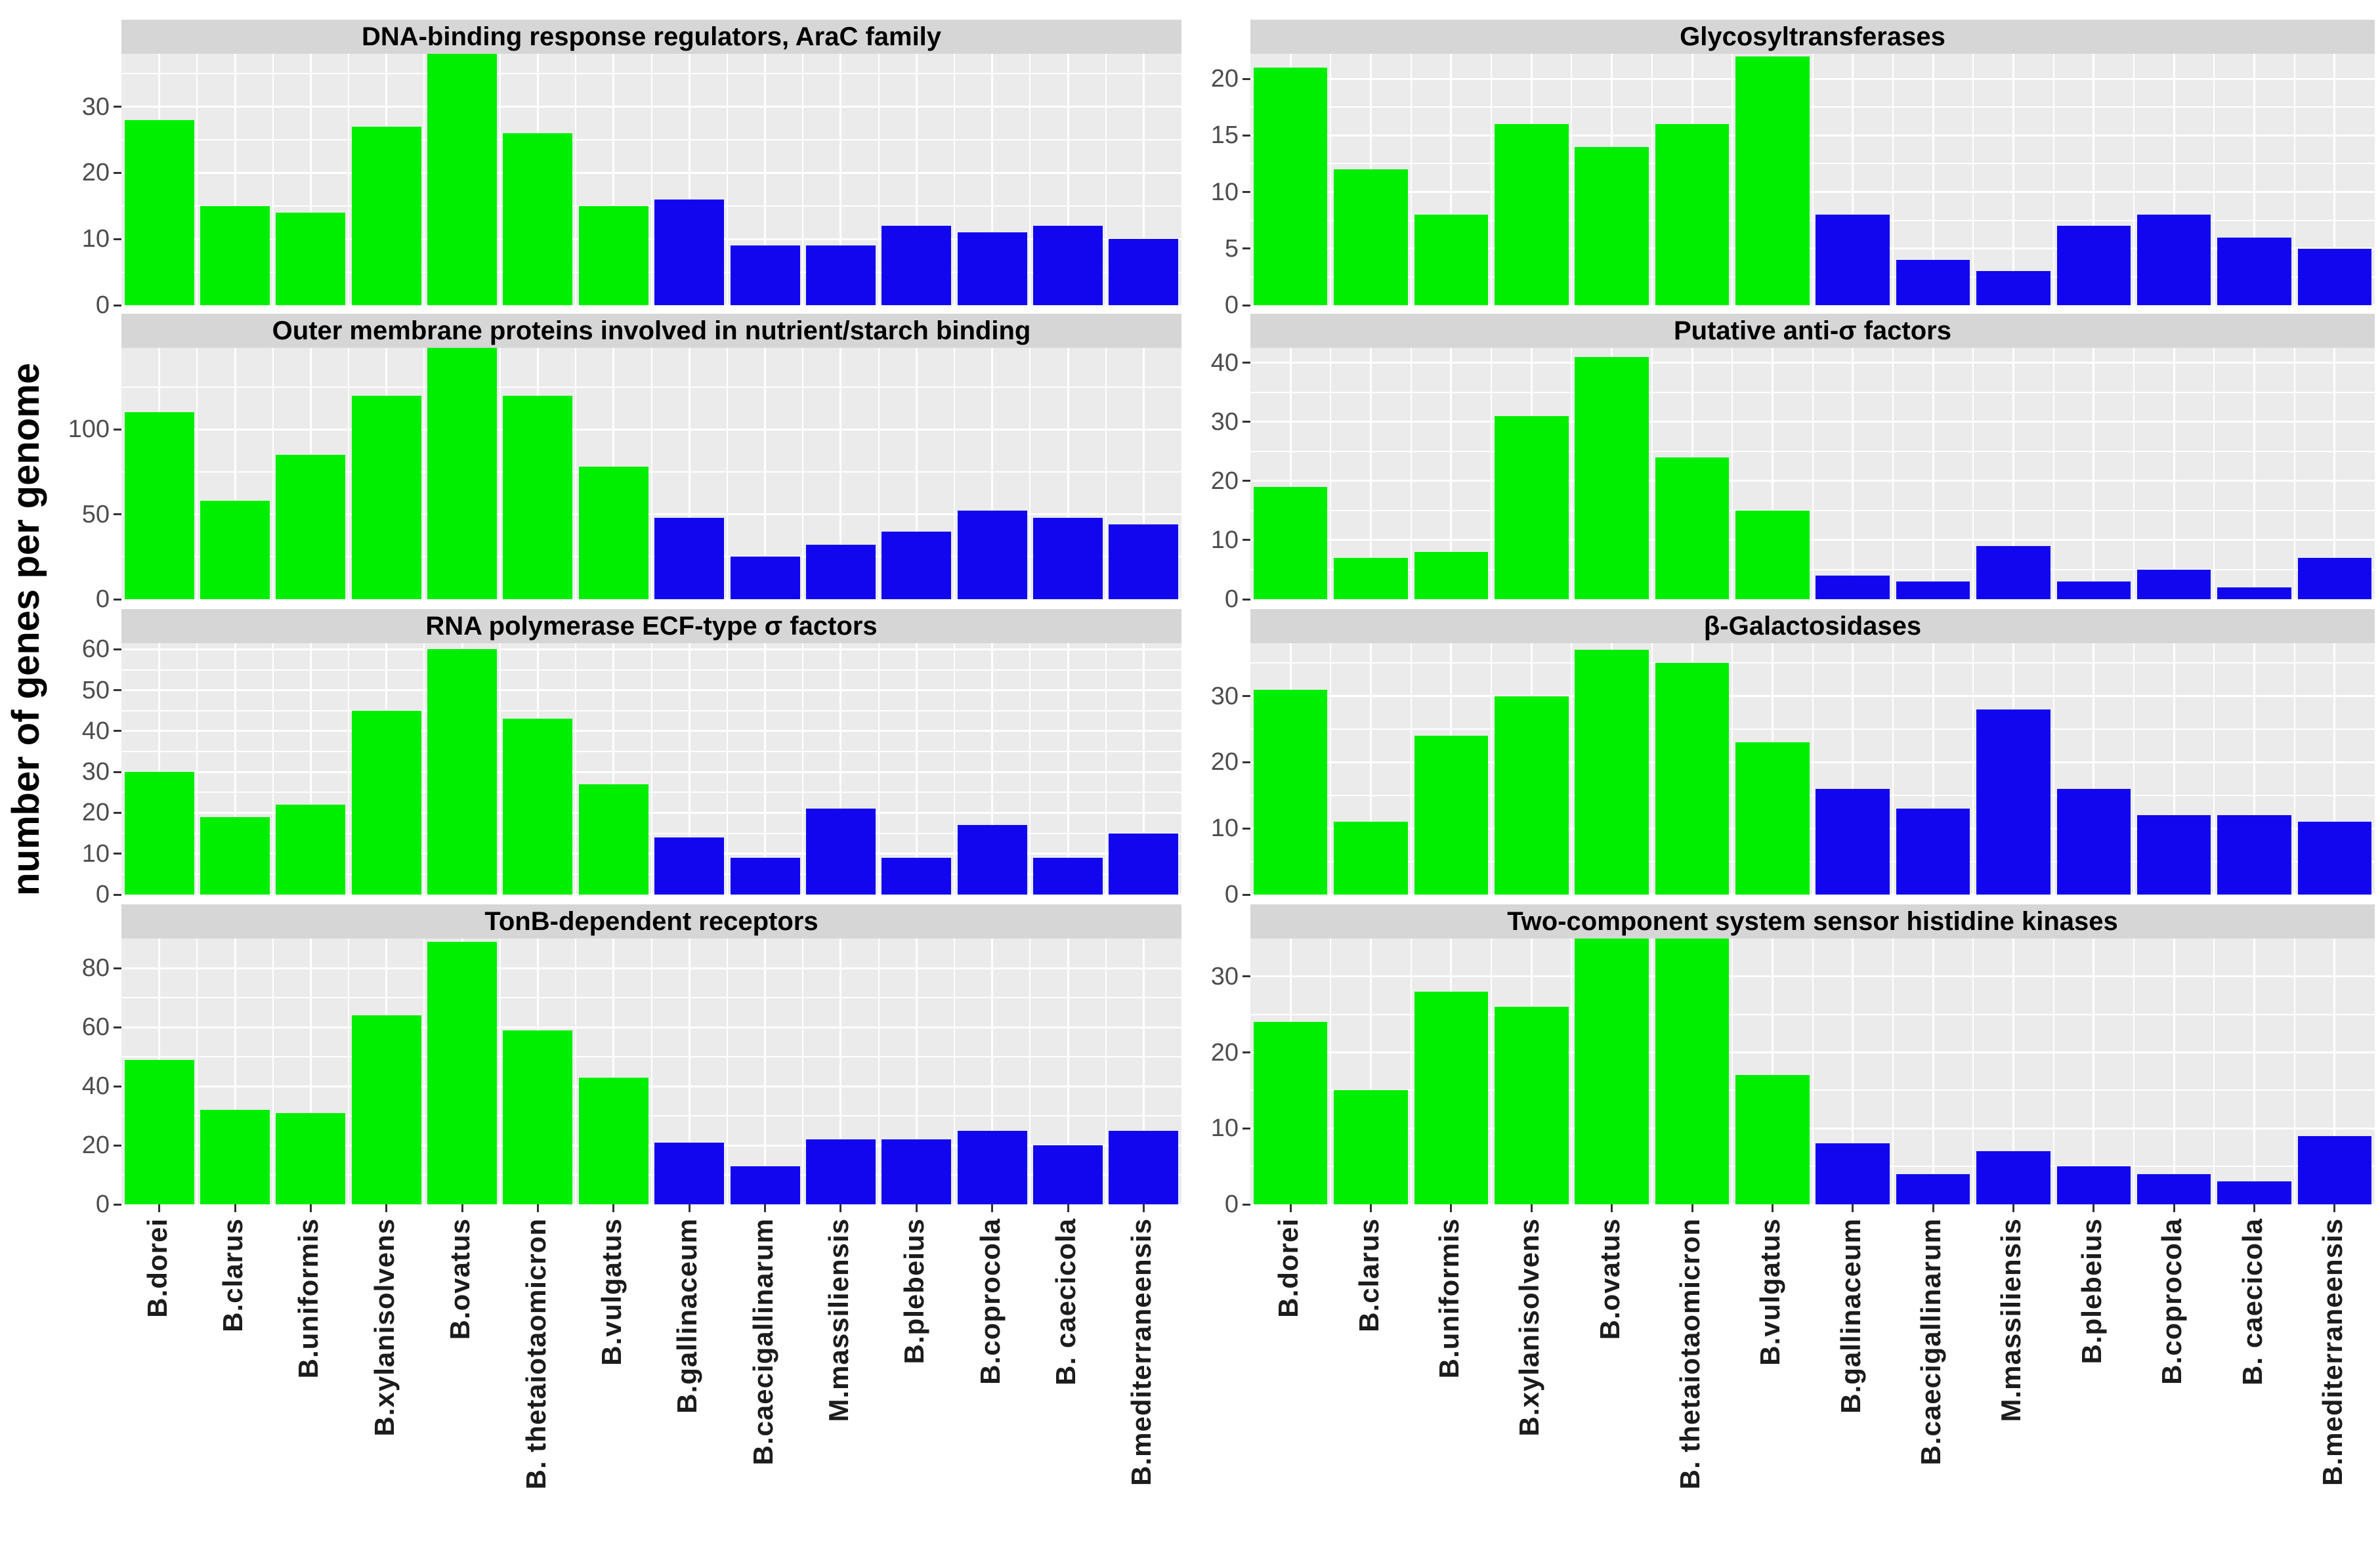 The width and height of the screenshot is (2380, 1543). What do you see at coordinates (1368, 1275) in the screenshot?
I see `x-axis-label-B.clarus: B.clarus` at bounding box center [1368, 1275].